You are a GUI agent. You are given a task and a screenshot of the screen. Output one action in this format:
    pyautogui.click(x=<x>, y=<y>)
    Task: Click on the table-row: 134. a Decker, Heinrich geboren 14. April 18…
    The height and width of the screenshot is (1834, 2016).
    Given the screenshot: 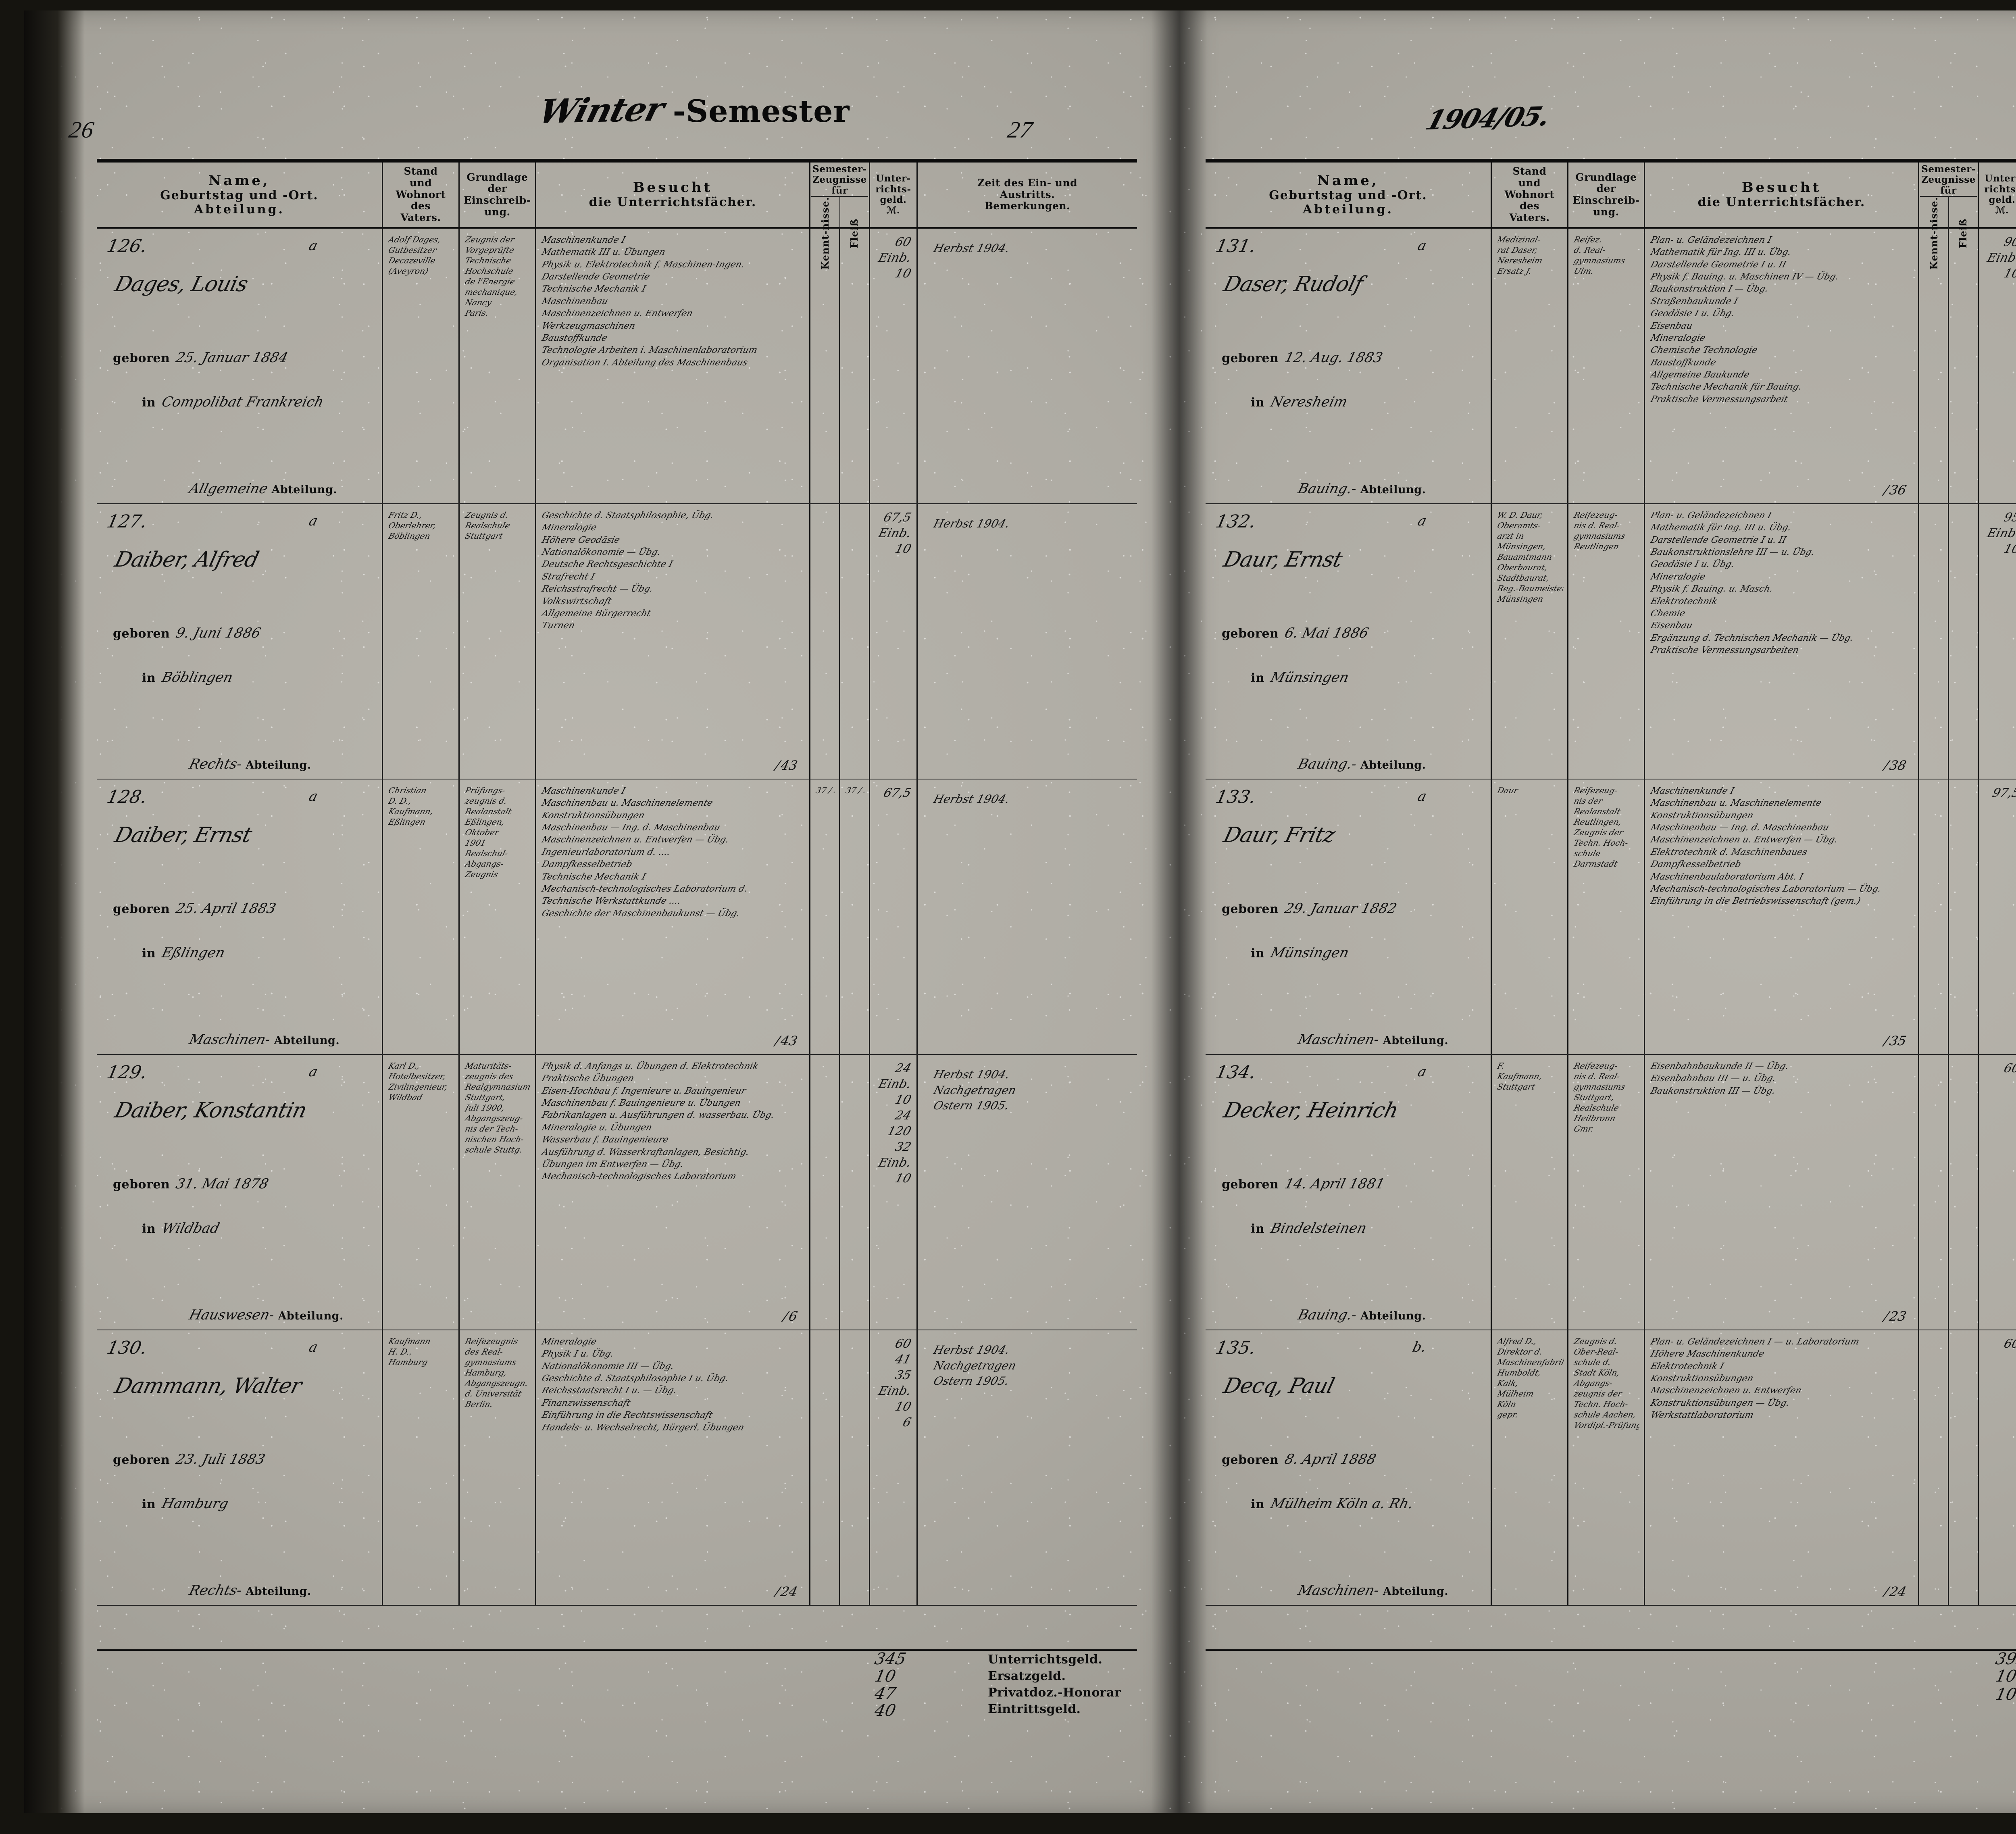 What is the action you would take?
    pyautogui.click(x=1611, y=1192)
    